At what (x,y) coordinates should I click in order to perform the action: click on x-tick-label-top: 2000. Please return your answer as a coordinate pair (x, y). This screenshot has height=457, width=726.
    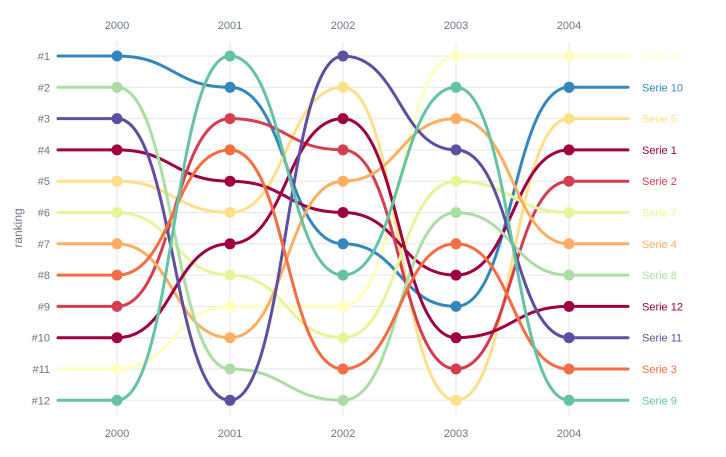
    Looking at the image, I should click on (117, 26).